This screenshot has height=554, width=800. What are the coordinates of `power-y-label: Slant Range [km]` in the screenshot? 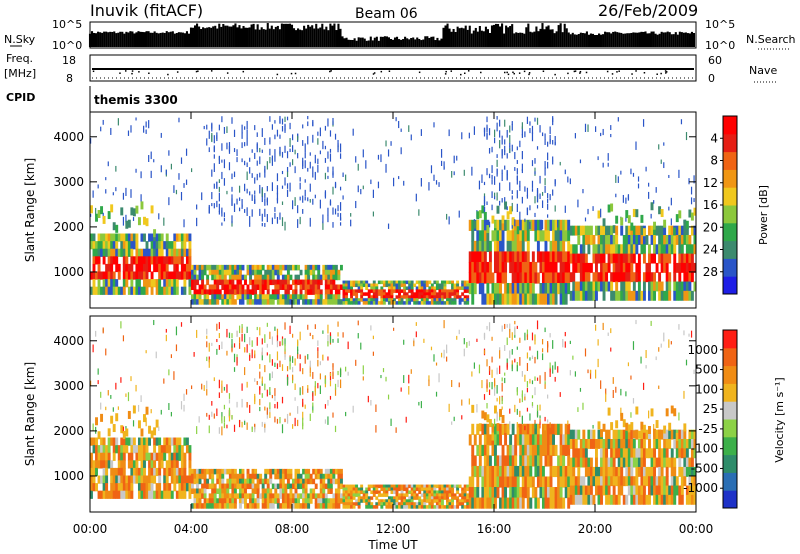 It's located at (30, 210).